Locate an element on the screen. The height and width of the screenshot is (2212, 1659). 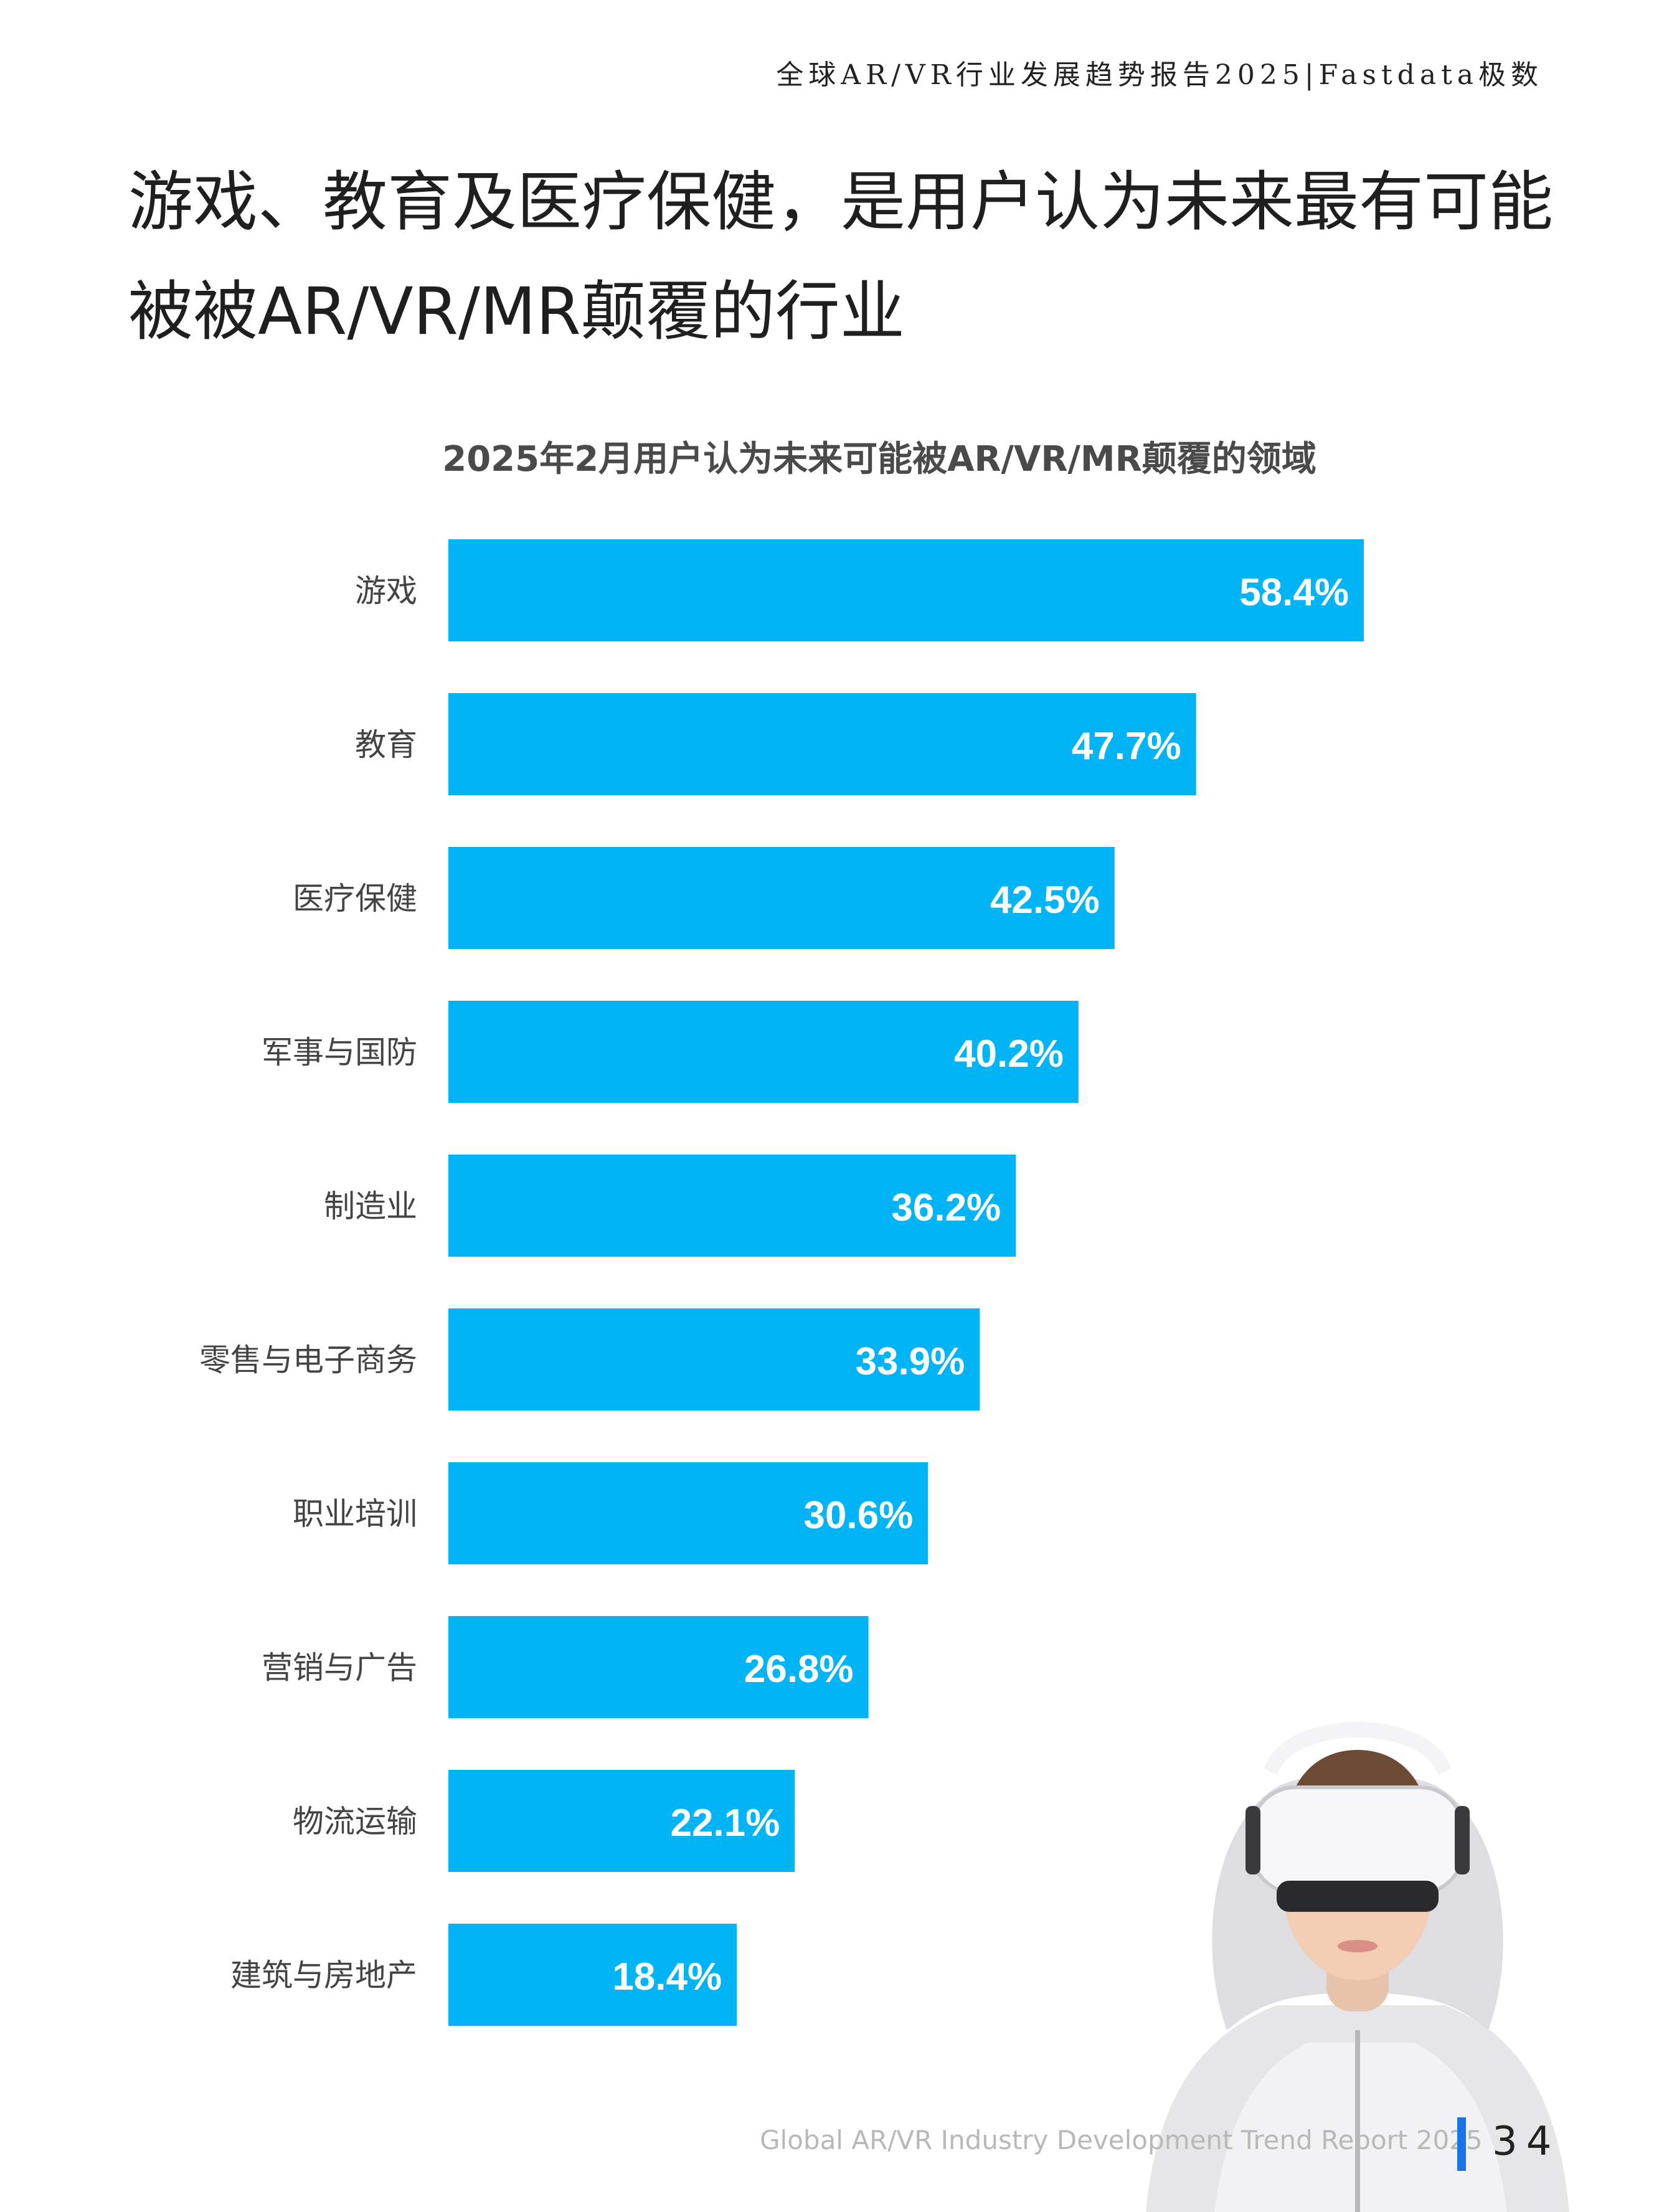
data-label-10: 18.4% is located at coordinates (667, 1977).